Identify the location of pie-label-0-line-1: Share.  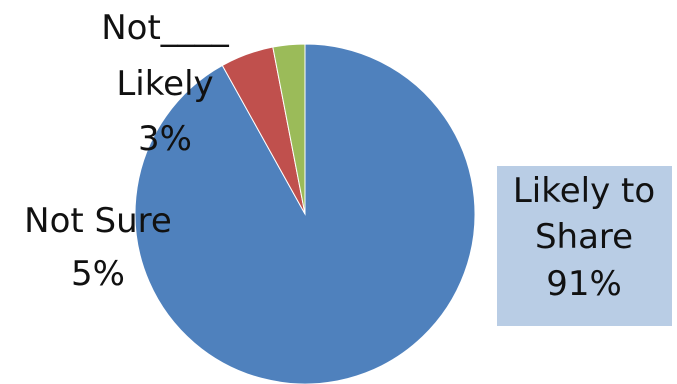
(584, 237).